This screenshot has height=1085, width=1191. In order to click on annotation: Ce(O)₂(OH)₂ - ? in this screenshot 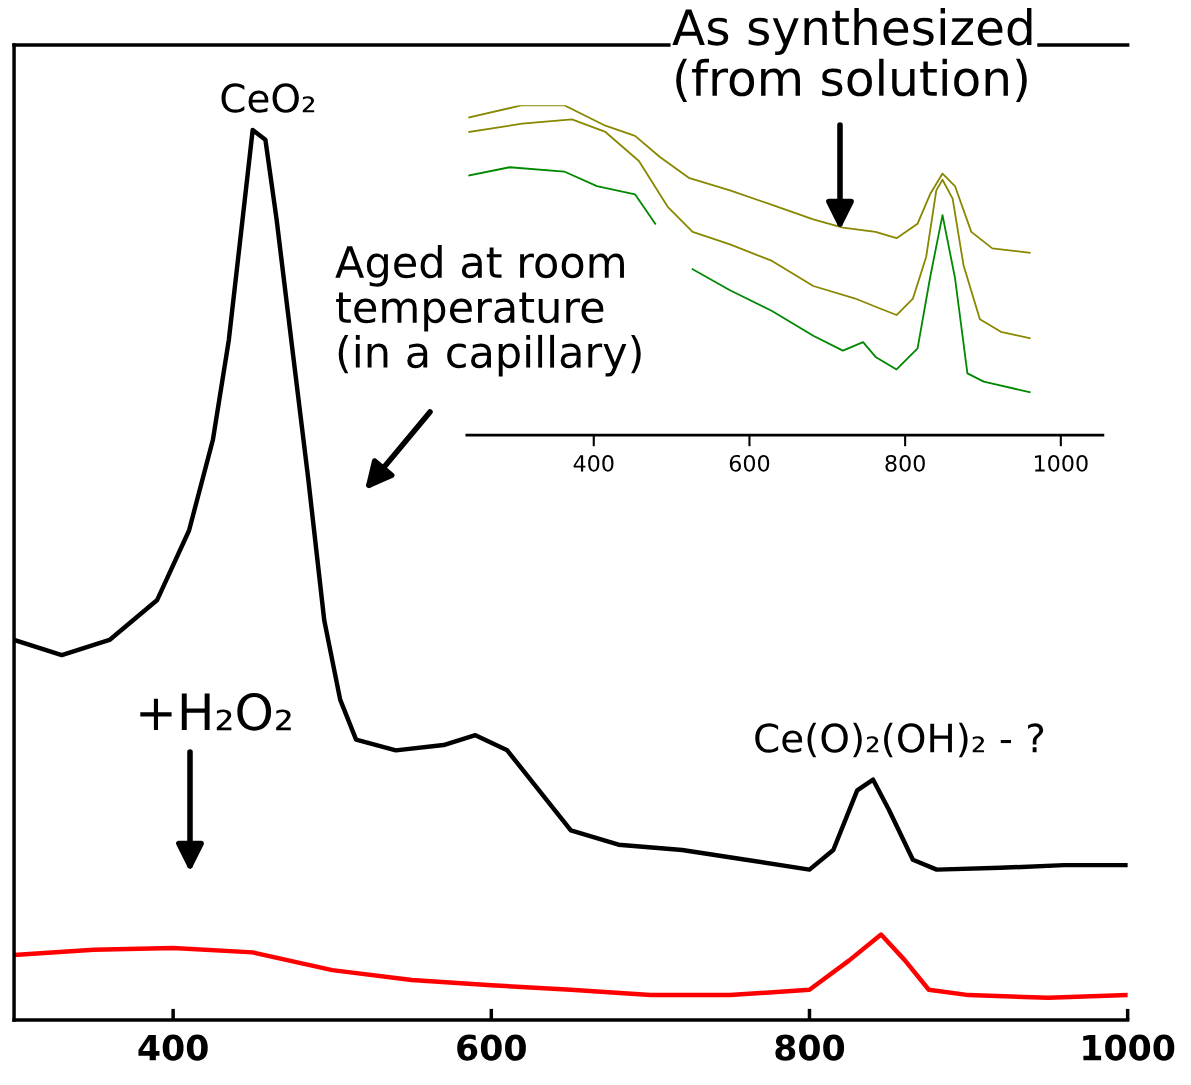, I will do `click(899, 740)`.